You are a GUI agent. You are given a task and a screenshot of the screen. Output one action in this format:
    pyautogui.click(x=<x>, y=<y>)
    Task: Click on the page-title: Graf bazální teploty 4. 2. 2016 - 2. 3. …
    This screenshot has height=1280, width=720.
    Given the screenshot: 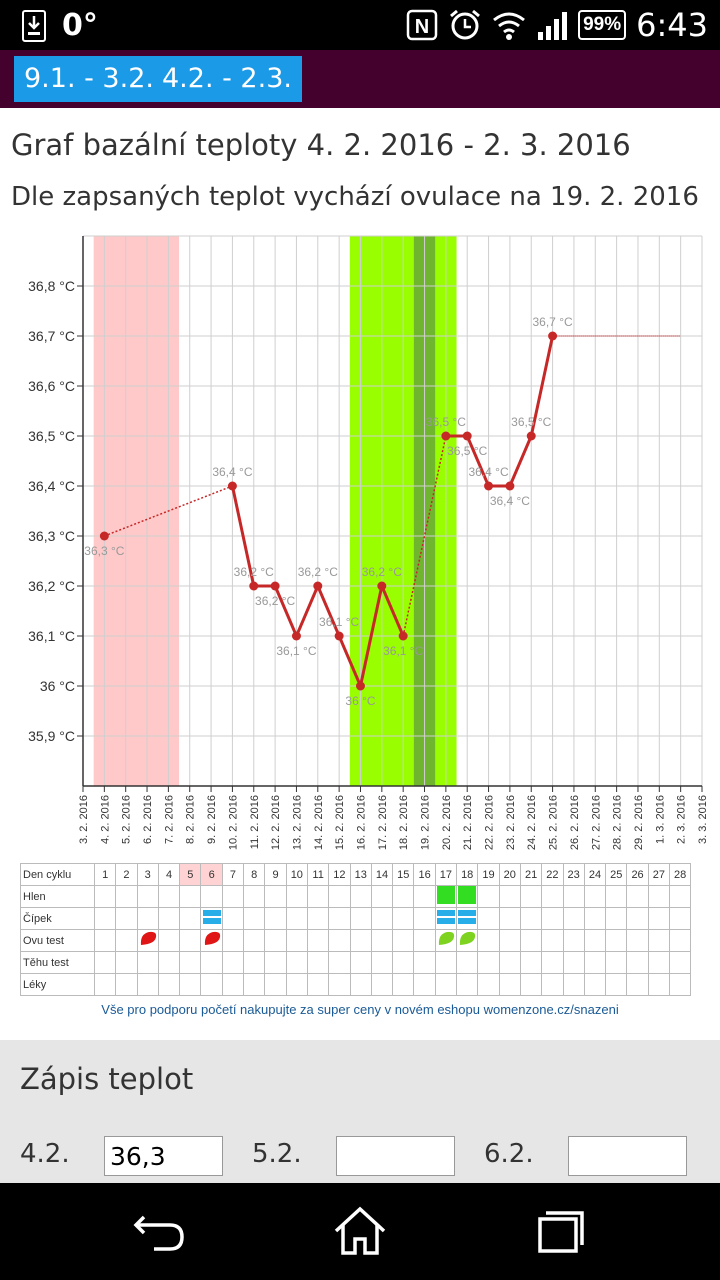 What is the action you would take?
    pyautogui.click(x=321, y=145)
    